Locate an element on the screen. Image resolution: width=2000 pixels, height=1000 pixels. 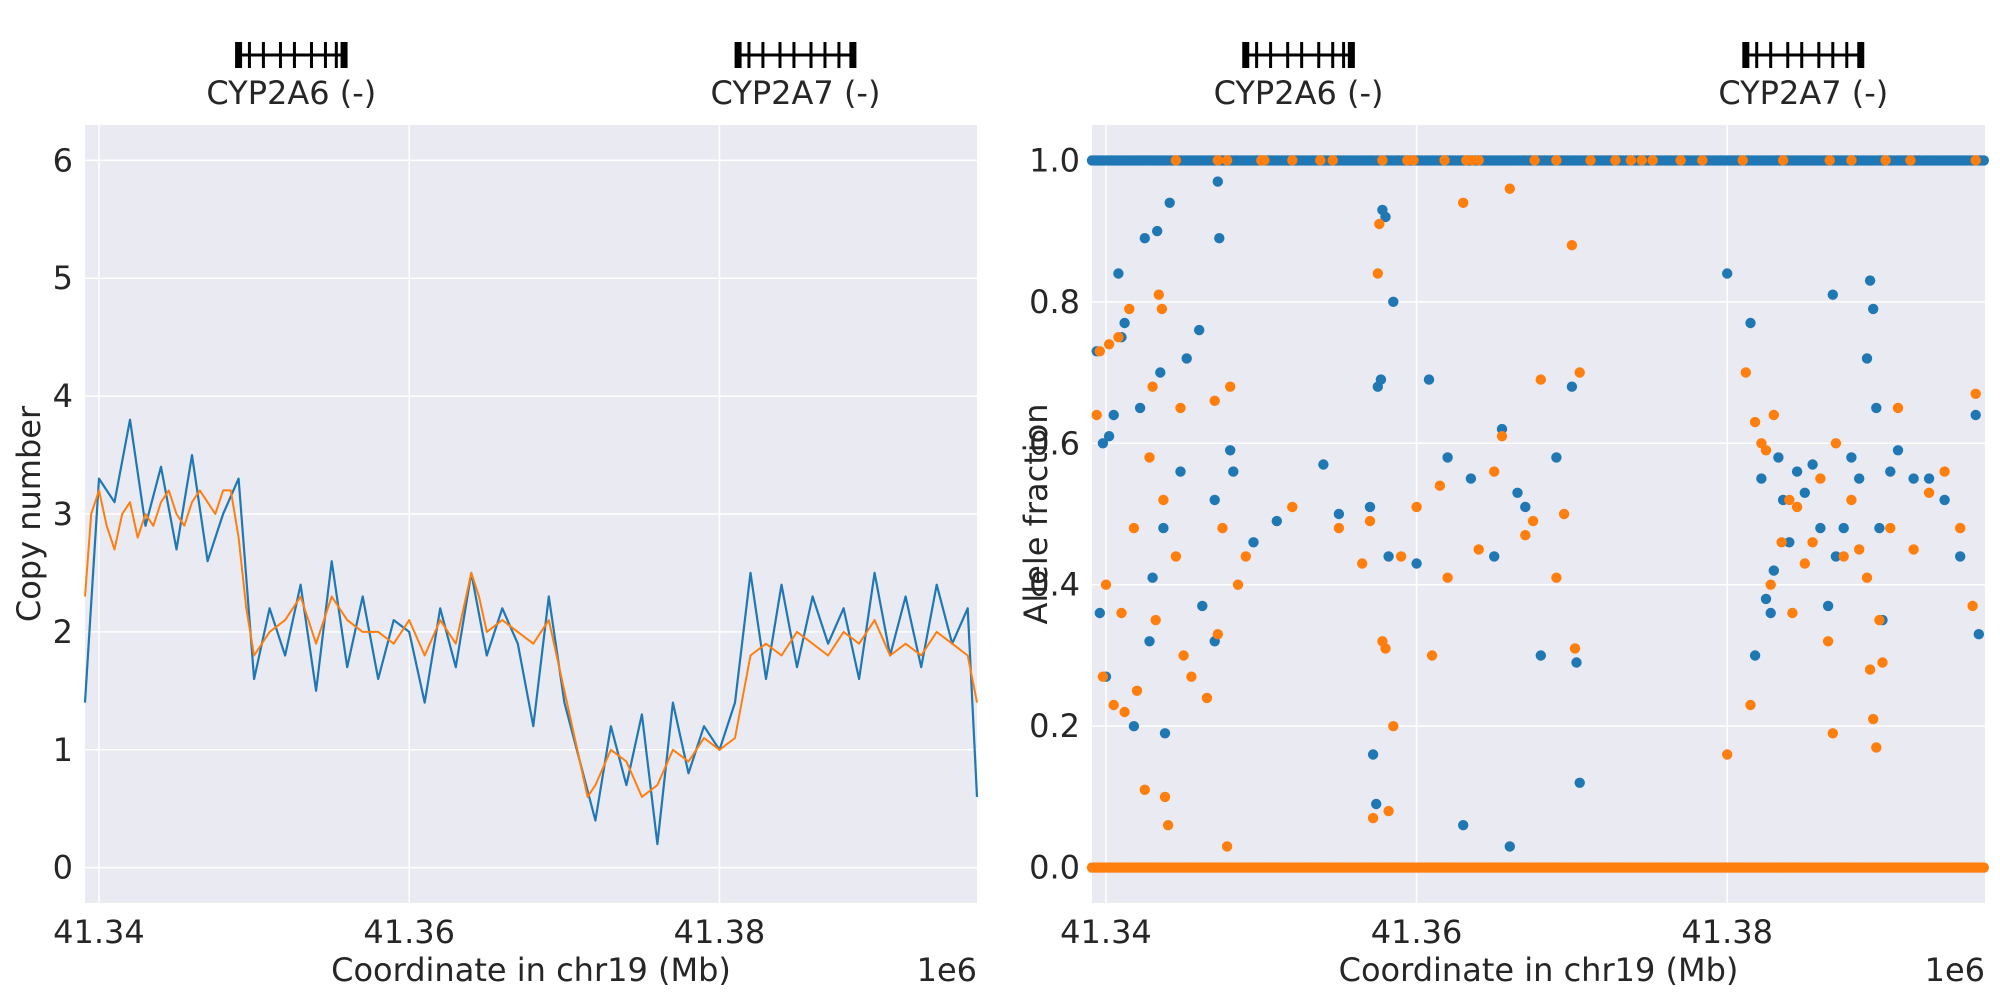
y-tick-label: 0.4 is located at coordinates (1054, 585).